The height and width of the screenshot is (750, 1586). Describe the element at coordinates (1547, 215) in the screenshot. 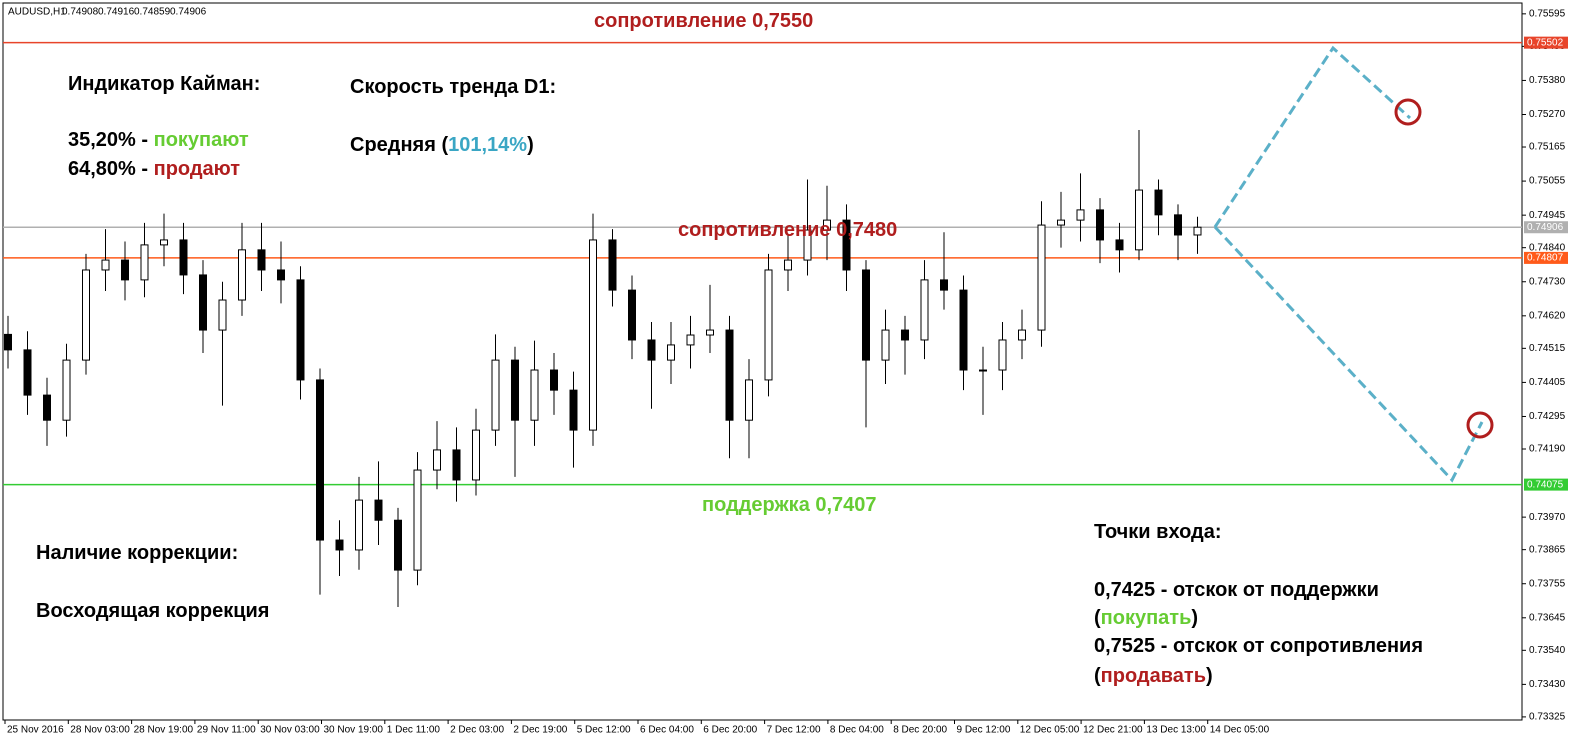

I see `y-tick-label: 0.74945` at that location.